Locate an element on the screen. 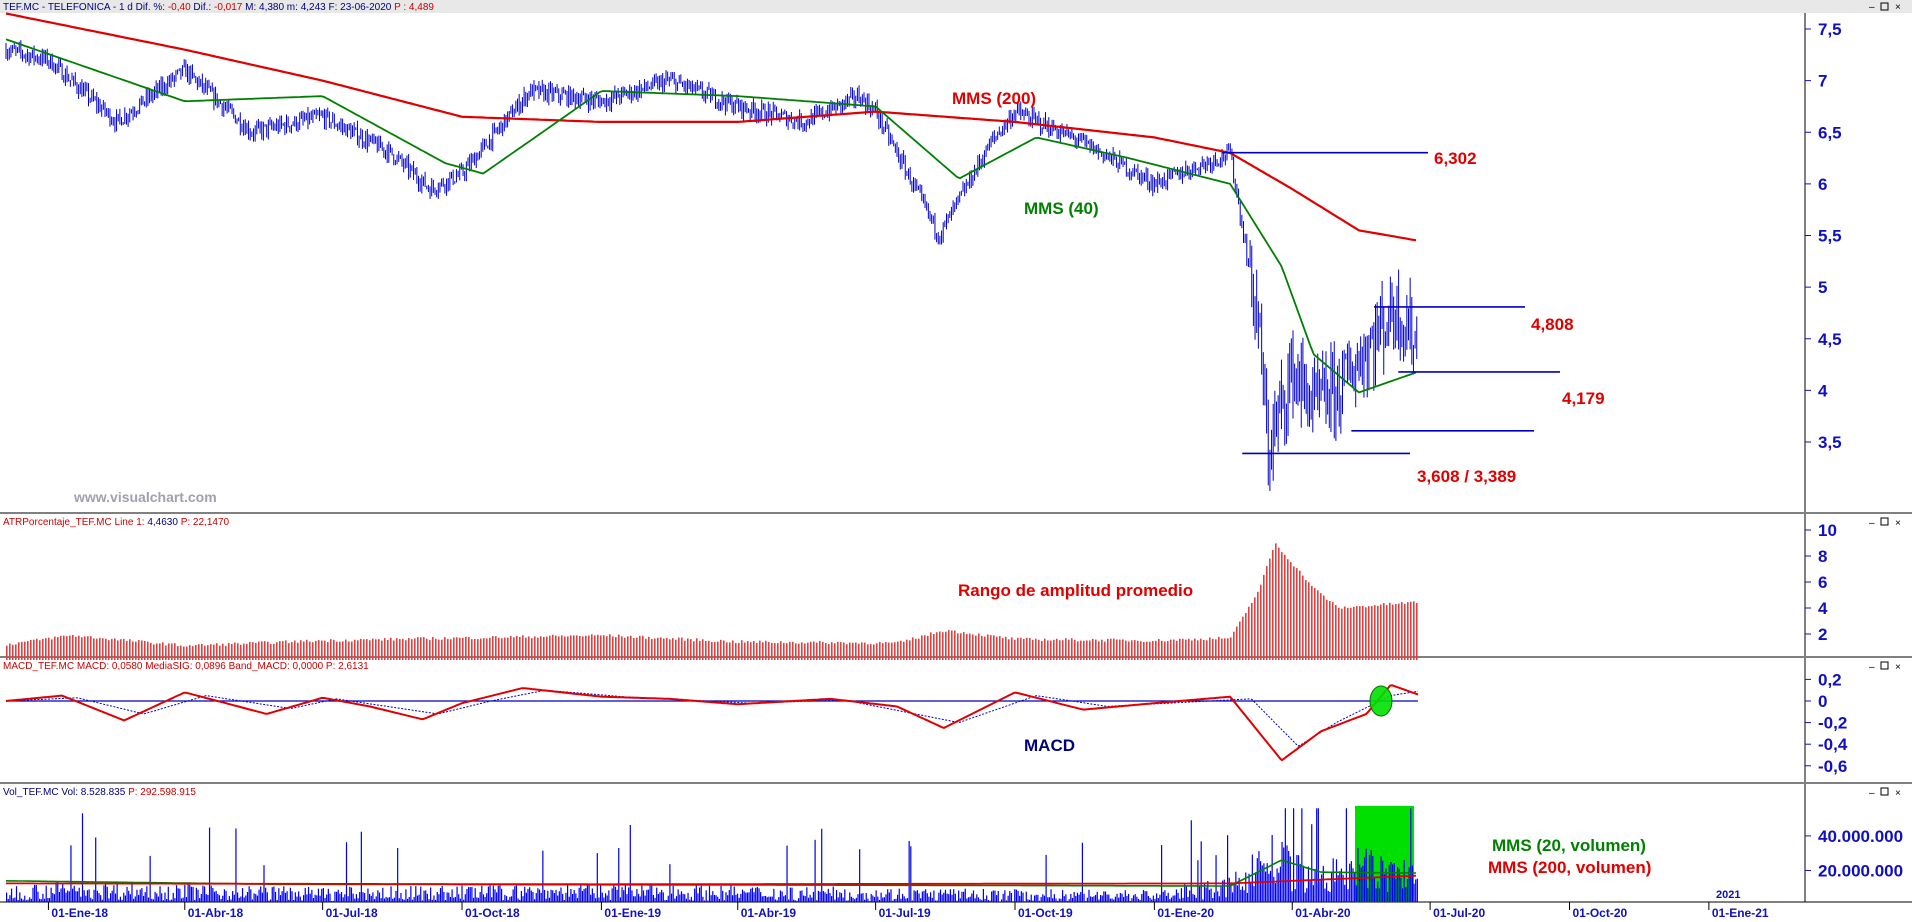 Image resolution: width=1912 pixels, height=922 pixels. atr-tick-label: 2 is located at coordinates (1822, 634).